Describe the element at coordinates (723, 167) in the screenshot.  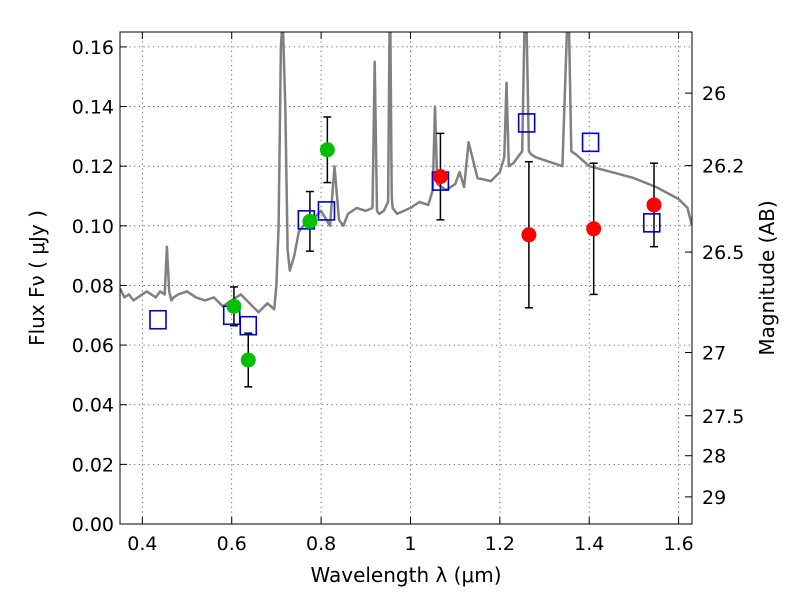
I see `y2-tick-label: 26.2` at that location.